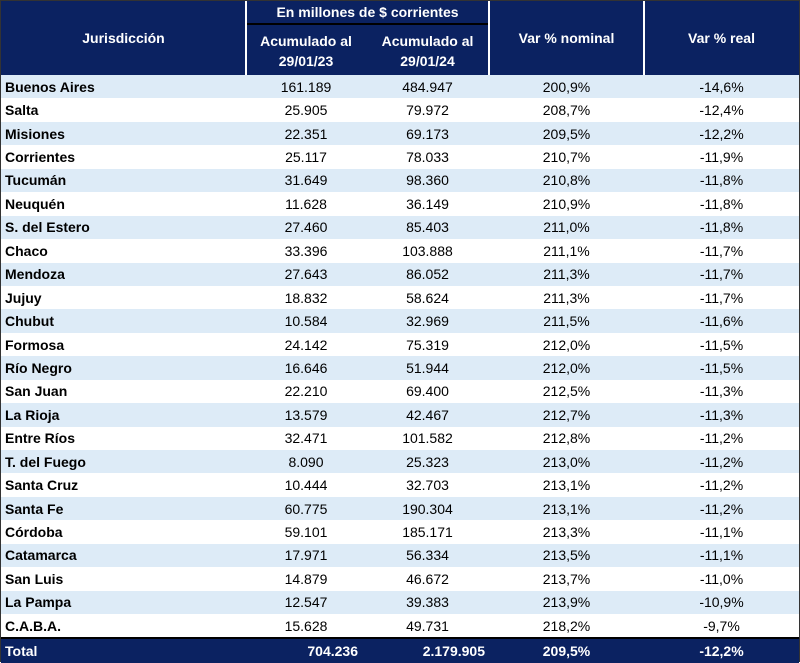 Image resolution: width=800 pixels, height=663 pixels. Describe the element at coordinates (400, 227) in the screenshot. I see `table-row: S. del Estero 27.460 85.403 211,0% -11,8%` at that location.